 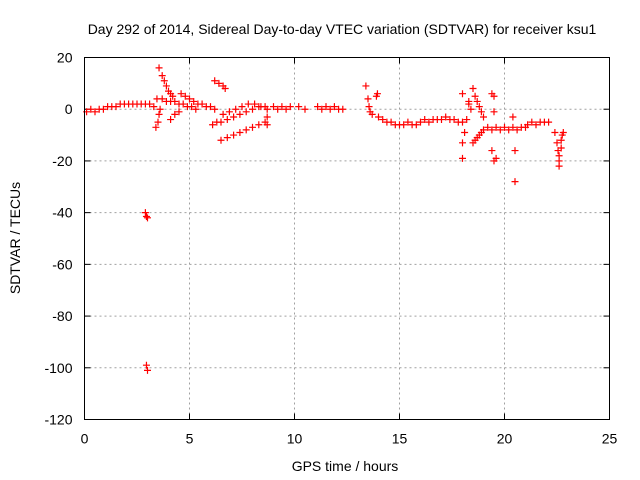 I want to click on x-tick-label: 5, so click(x=190, y=439).